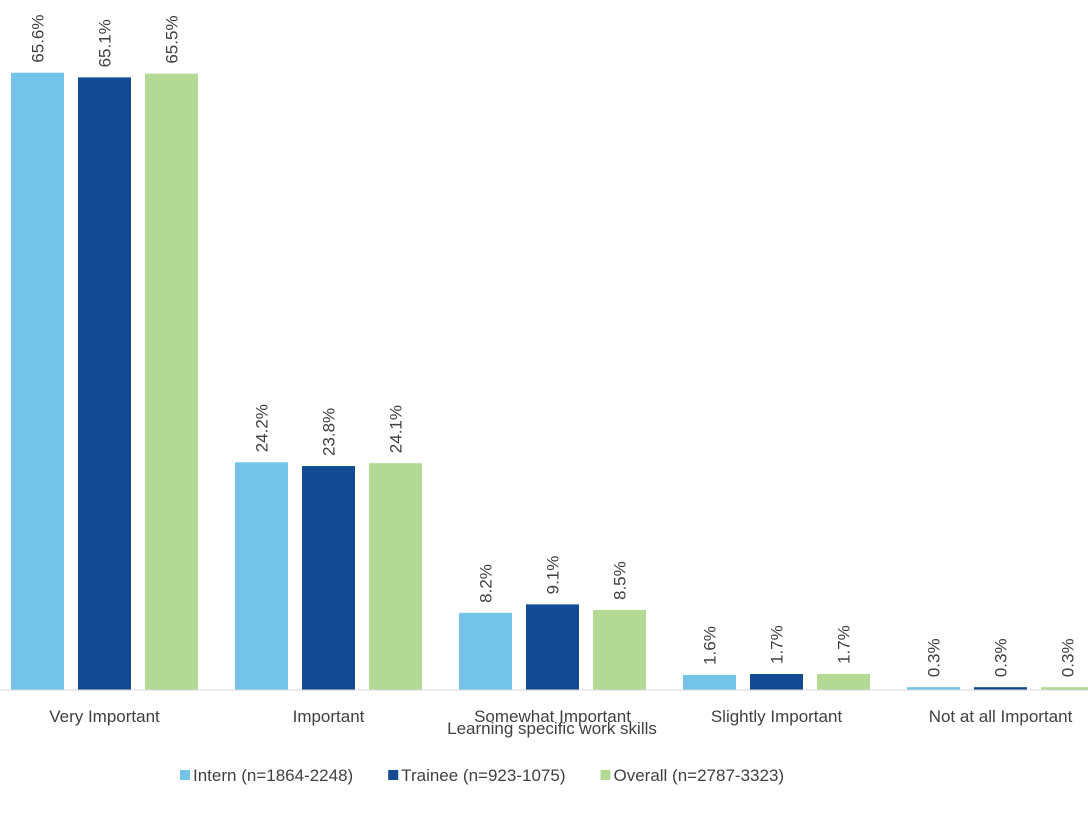 This screenshot has height=820, width=1088. What do you see at coordinates (104, 716) in the screenshot?
I see `x-tick-label: Very Important` at bounding box center [104, 716].